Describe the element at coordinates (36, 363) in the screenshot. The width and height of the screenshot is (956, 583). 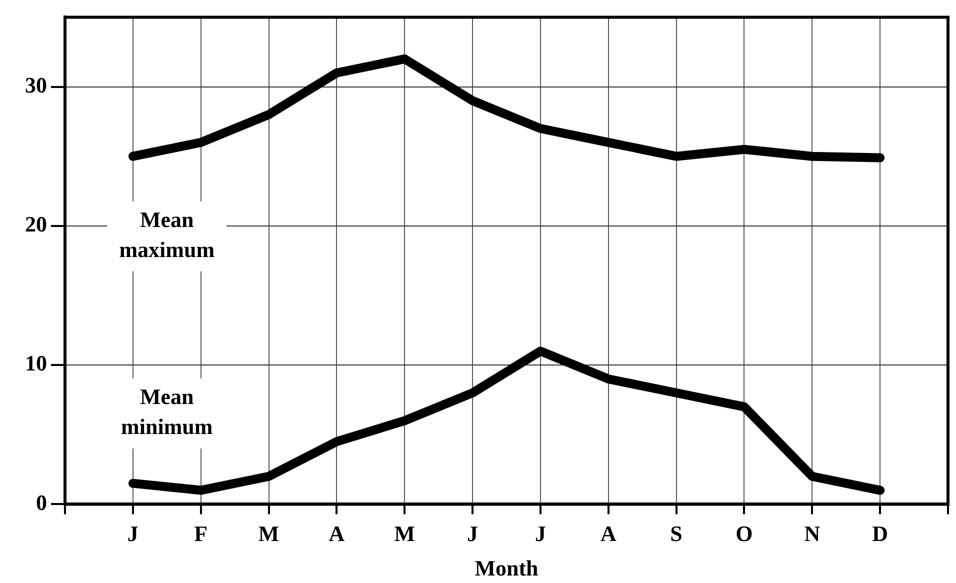
I see `y-tick-label: 10` at that location.